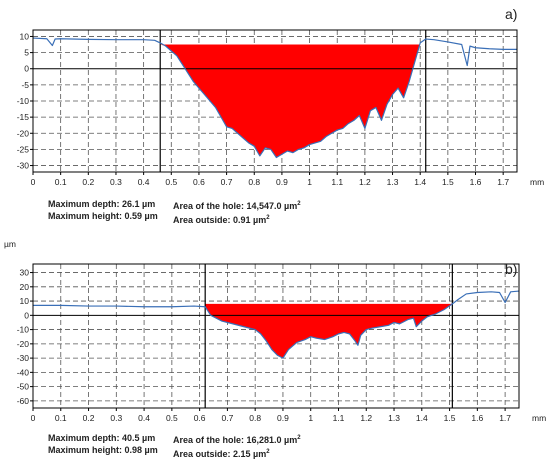  What do you see at coordinates (26, 69) in the screenshot?
I see `panel-a-y-tick-label: 0` at bounding box center [26, 69].